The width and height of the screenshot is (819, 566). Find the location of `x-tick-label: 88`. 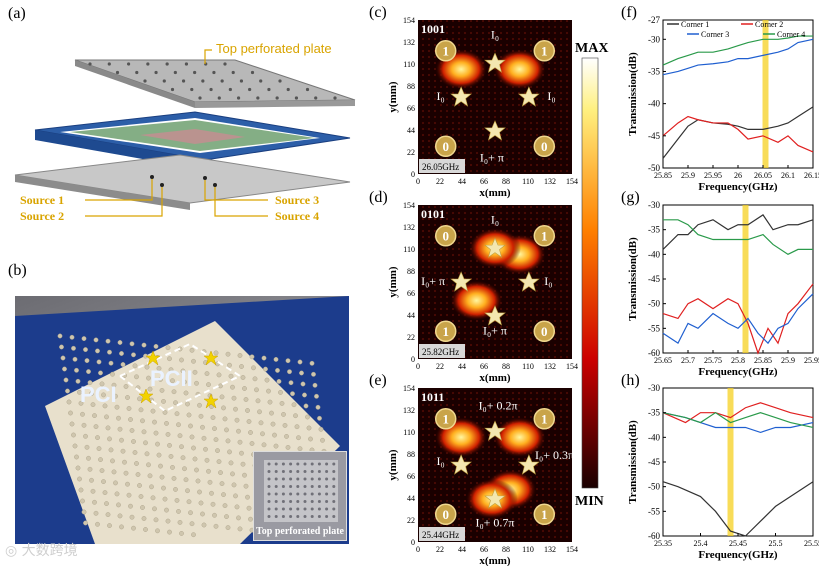

x-tick-label: 88 is located at coordinates (506, 181).